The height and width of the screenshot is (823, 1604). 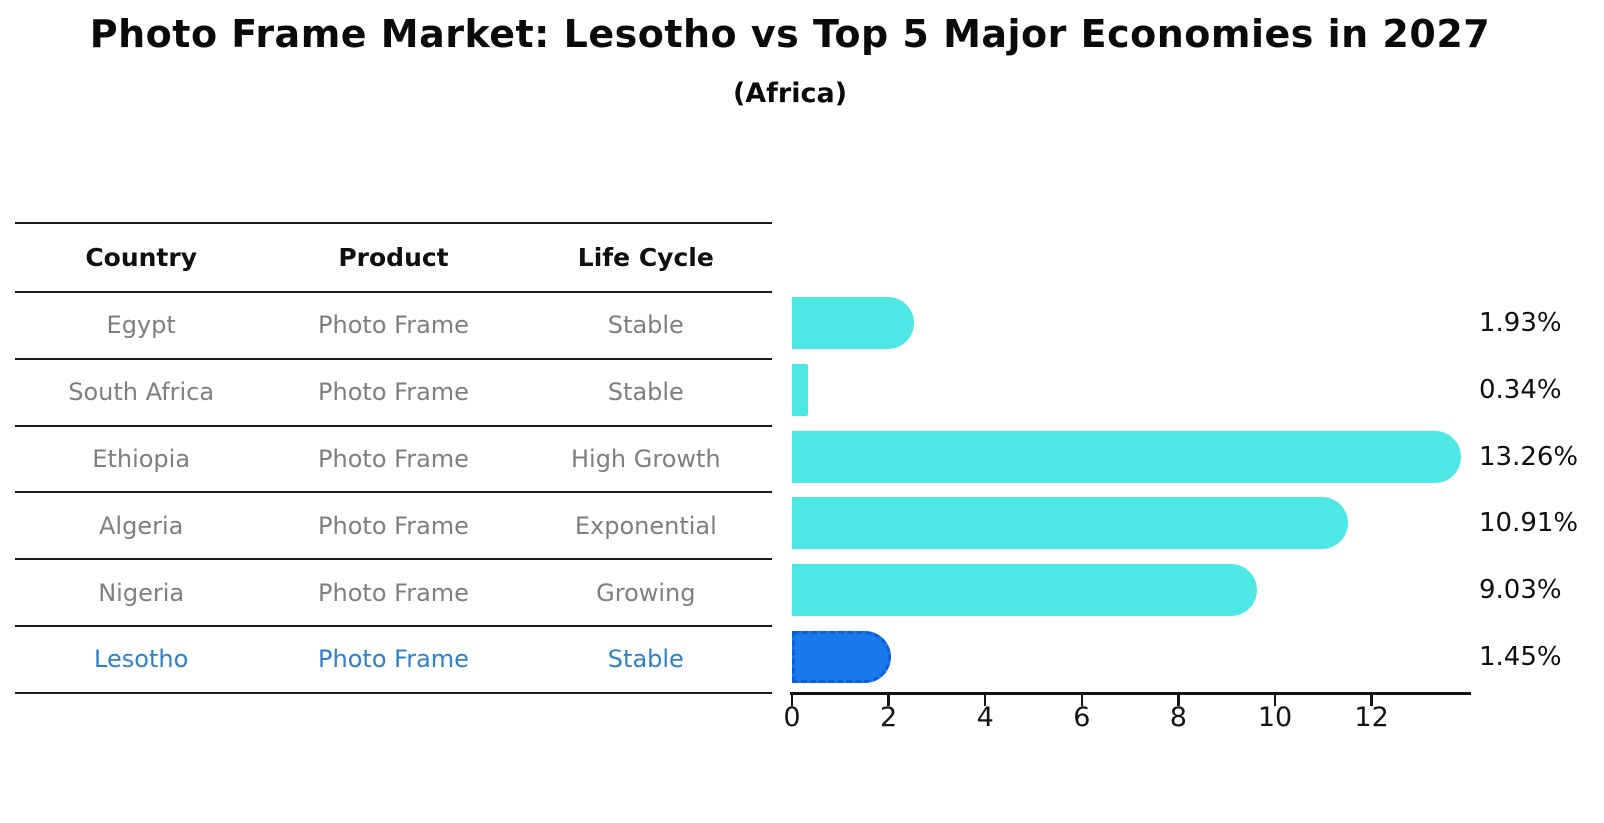 What do you see at coordinates (889, 717) in the screenshot?
I see `x-tick-label-2: 2` at bounding box center [889, 717].